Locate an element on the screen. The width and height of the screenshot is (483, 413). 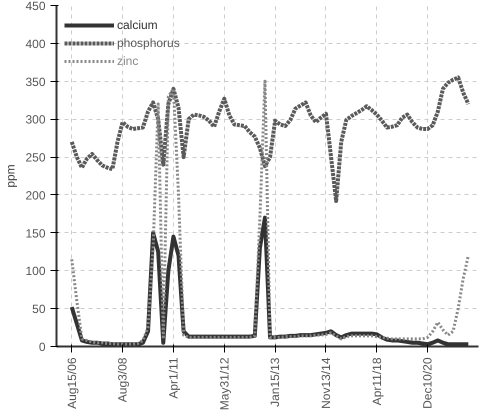
y-tick-label: 100 is located at coordinates (35, 271).